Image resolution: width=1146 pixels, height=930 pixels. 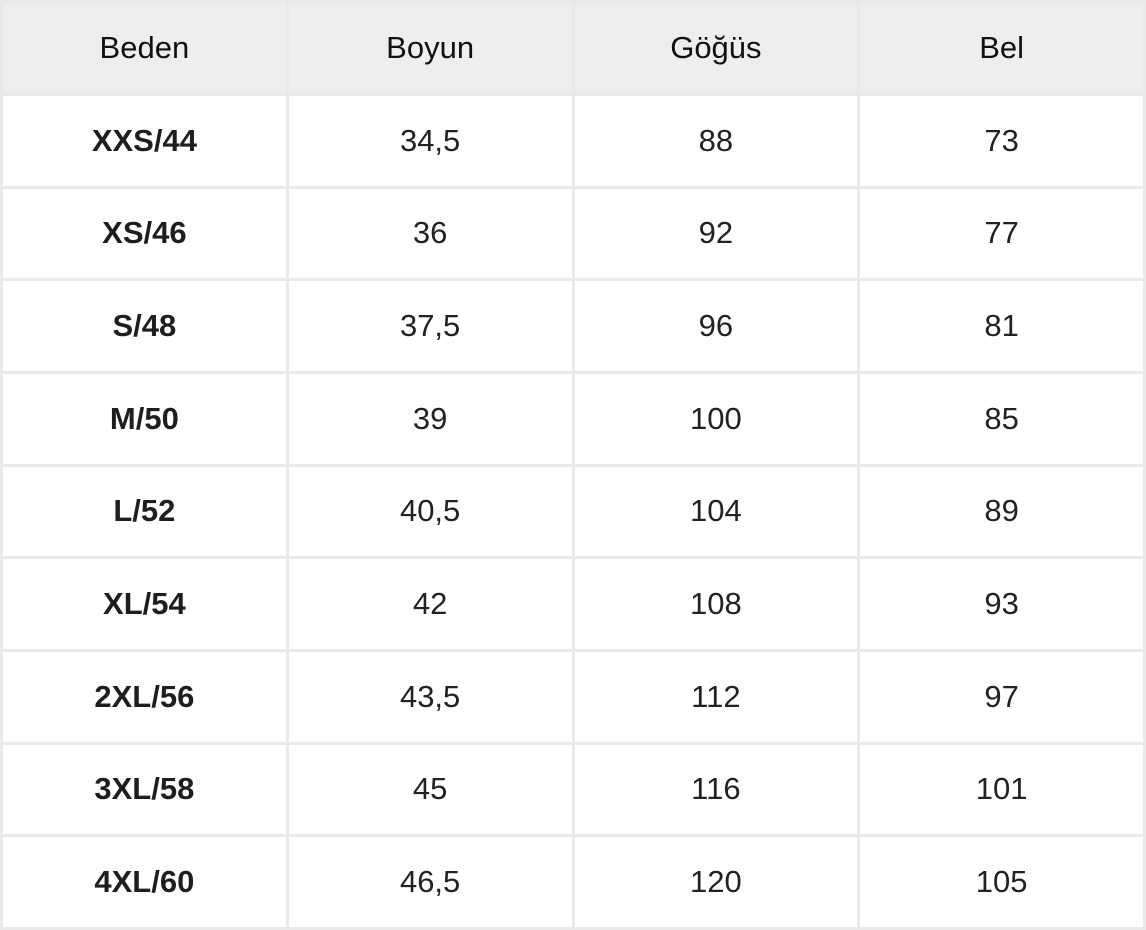 What do you see at coordinates (430, 696) in the screenshot?
I see `cell-boyun: 43,5` at bounding box center [430, 696].